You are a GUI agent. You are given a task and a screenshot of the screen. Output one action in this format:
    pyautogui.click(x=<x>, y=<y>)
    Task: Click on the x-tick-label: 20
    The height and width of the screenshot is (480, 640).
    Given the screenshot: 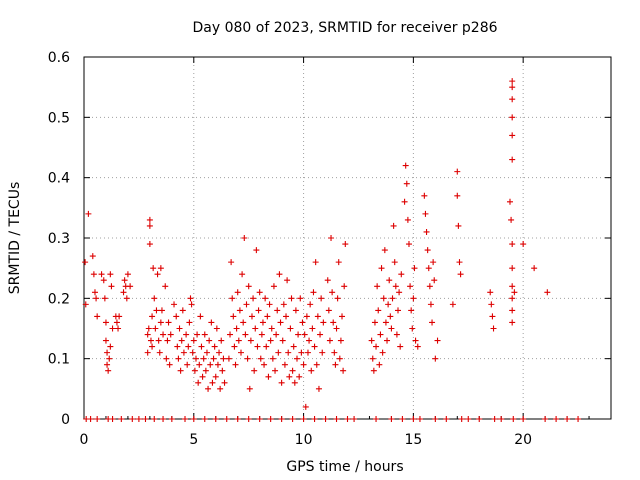 What is the action you would take?
    pyautogui.click(x=523, y=440)
    